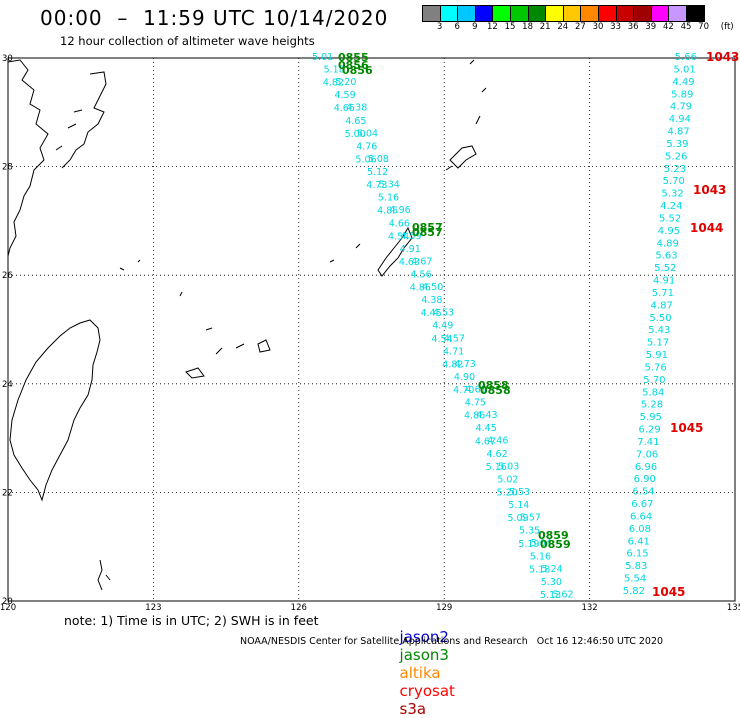  What do you see at coordinates (685, 69) in the screenshot?
I see `right-wave-value: 5.01` at bounding box center [685, 69].